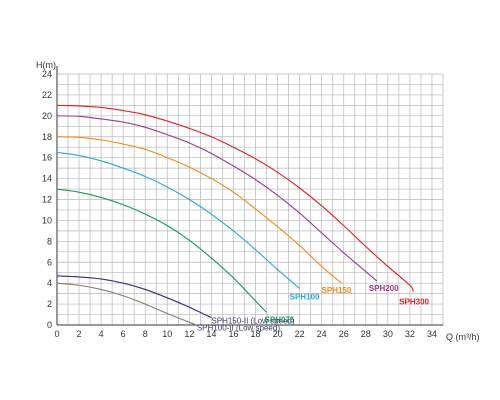 The image size is (500, 400). I want to click on x-tick-label: 8, so click(145, 334).